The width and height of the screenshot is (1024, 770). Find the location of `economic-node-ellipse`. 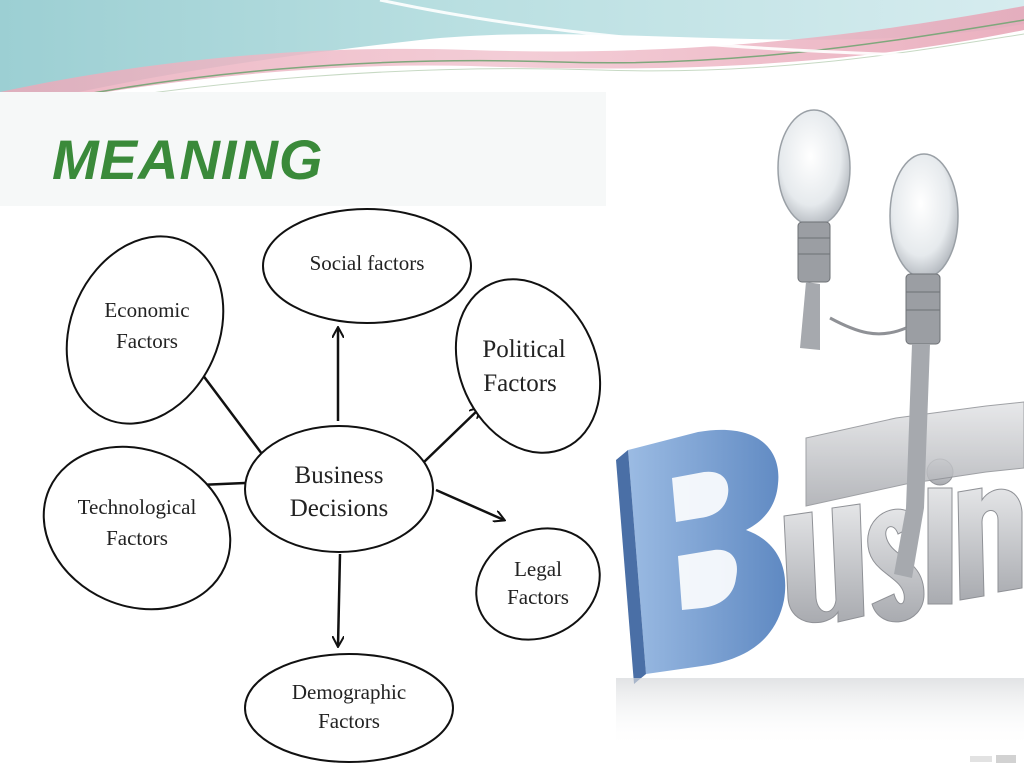

economic-node-ellipse is located at coordinates (145, 330).